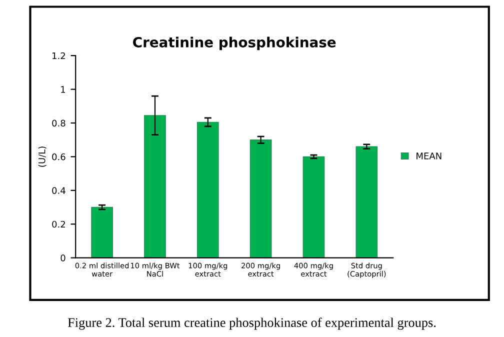 This screenshot has height=337, width=504. What do you see at coordinates (58, 56) in the screenshot?
I see `y-tick-label: 1.2` at bounding box center [58, 56].